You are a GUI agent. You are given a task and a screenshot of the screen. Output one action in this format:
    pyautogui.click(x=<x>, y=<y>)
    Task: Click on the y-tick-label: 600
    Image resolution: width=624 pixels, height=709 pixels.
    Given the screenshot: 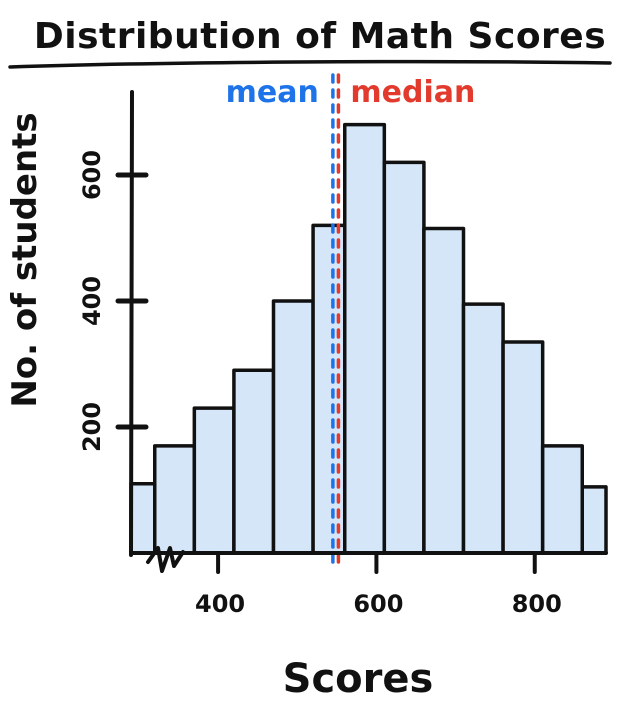 What is the action you would take?
    pyautogui.click(x=92, y=175)
    